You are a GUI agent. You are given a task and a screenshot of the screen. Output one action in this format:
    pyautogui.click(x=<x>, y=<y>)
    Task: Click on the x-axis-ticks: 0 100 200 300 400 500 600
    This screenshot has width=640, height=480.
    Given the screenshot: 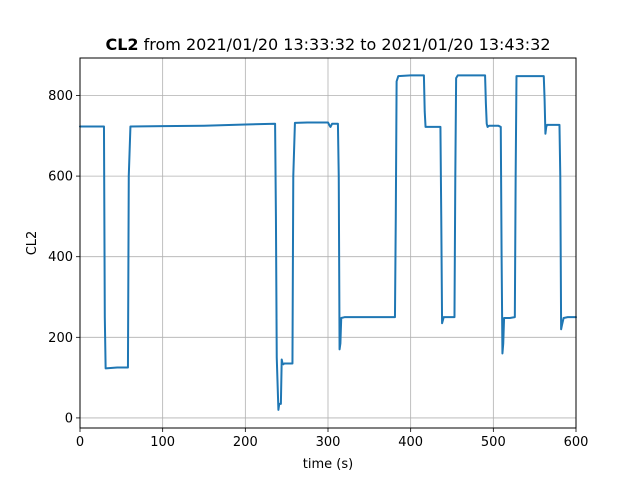 What is the action you would take?
    pyautogui.click(x=332, y=439)
    